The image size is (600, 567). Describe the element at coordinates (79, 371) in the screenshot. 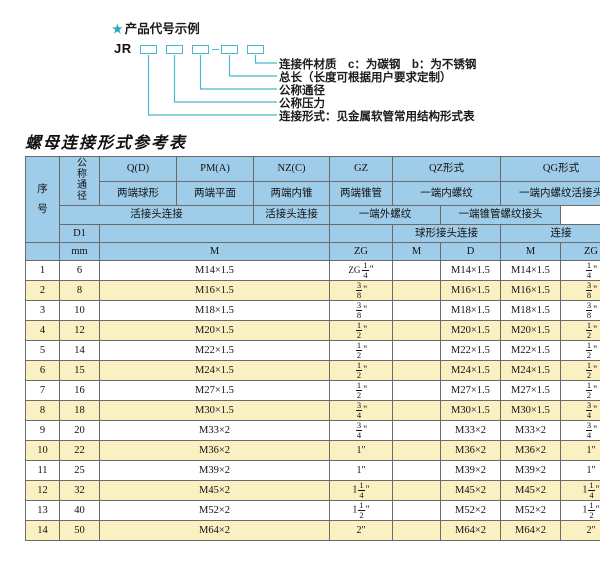

I see `cell-dn: 15` at that location.